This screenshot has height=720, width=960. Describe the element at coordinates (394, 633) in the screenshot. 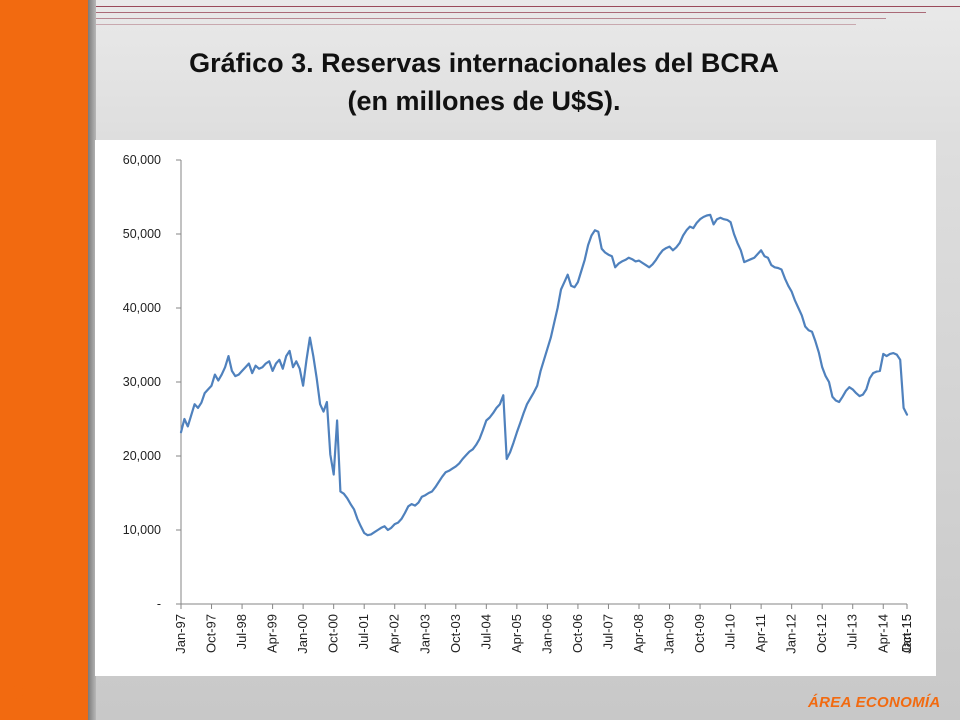

I see `x-tick-label: Apr-02` at that location.